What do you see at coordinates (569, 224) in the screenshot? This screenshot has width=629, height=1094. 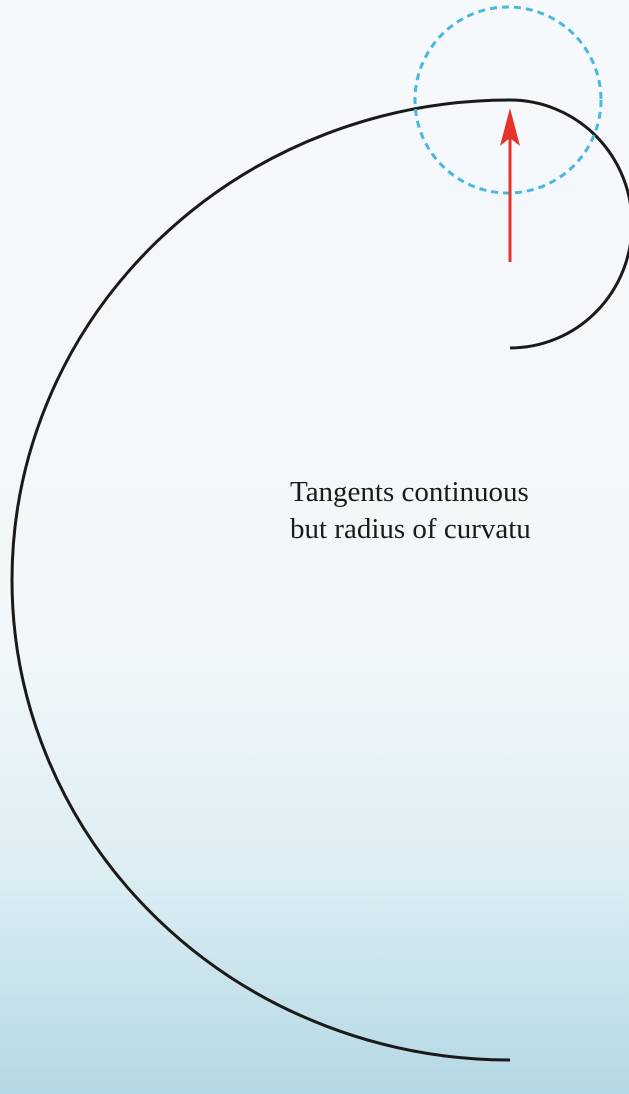 I see `small-arc` at bounding box center [569, 224].